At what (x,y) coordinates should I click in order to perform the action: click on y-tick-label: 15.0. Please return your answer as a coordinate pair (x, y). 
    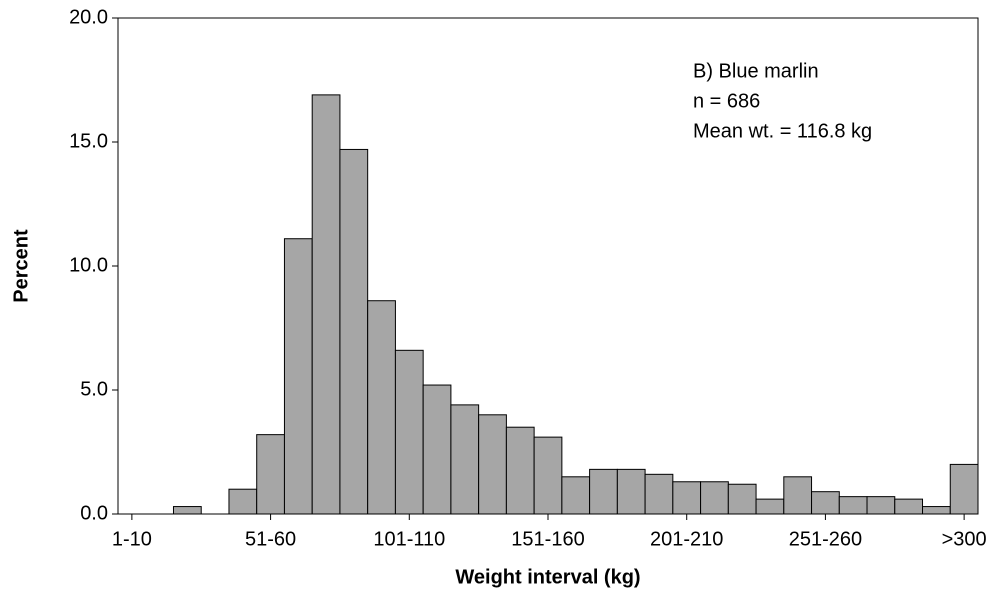
    Looking at the image, I should click on (88, 141).